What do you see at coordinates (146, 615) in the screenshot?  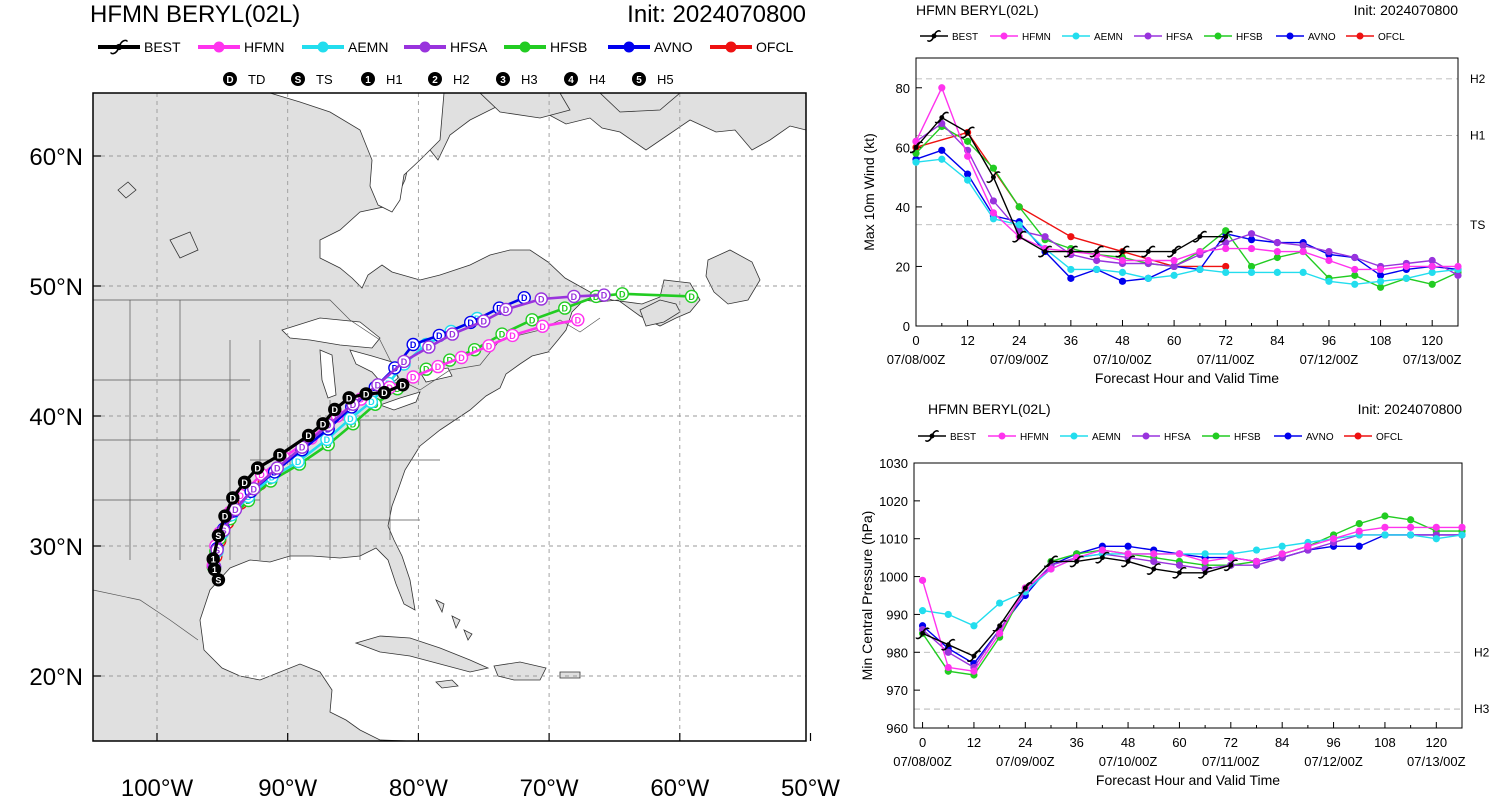 I see `us-mexico-border` at bounding box center [146, 615].